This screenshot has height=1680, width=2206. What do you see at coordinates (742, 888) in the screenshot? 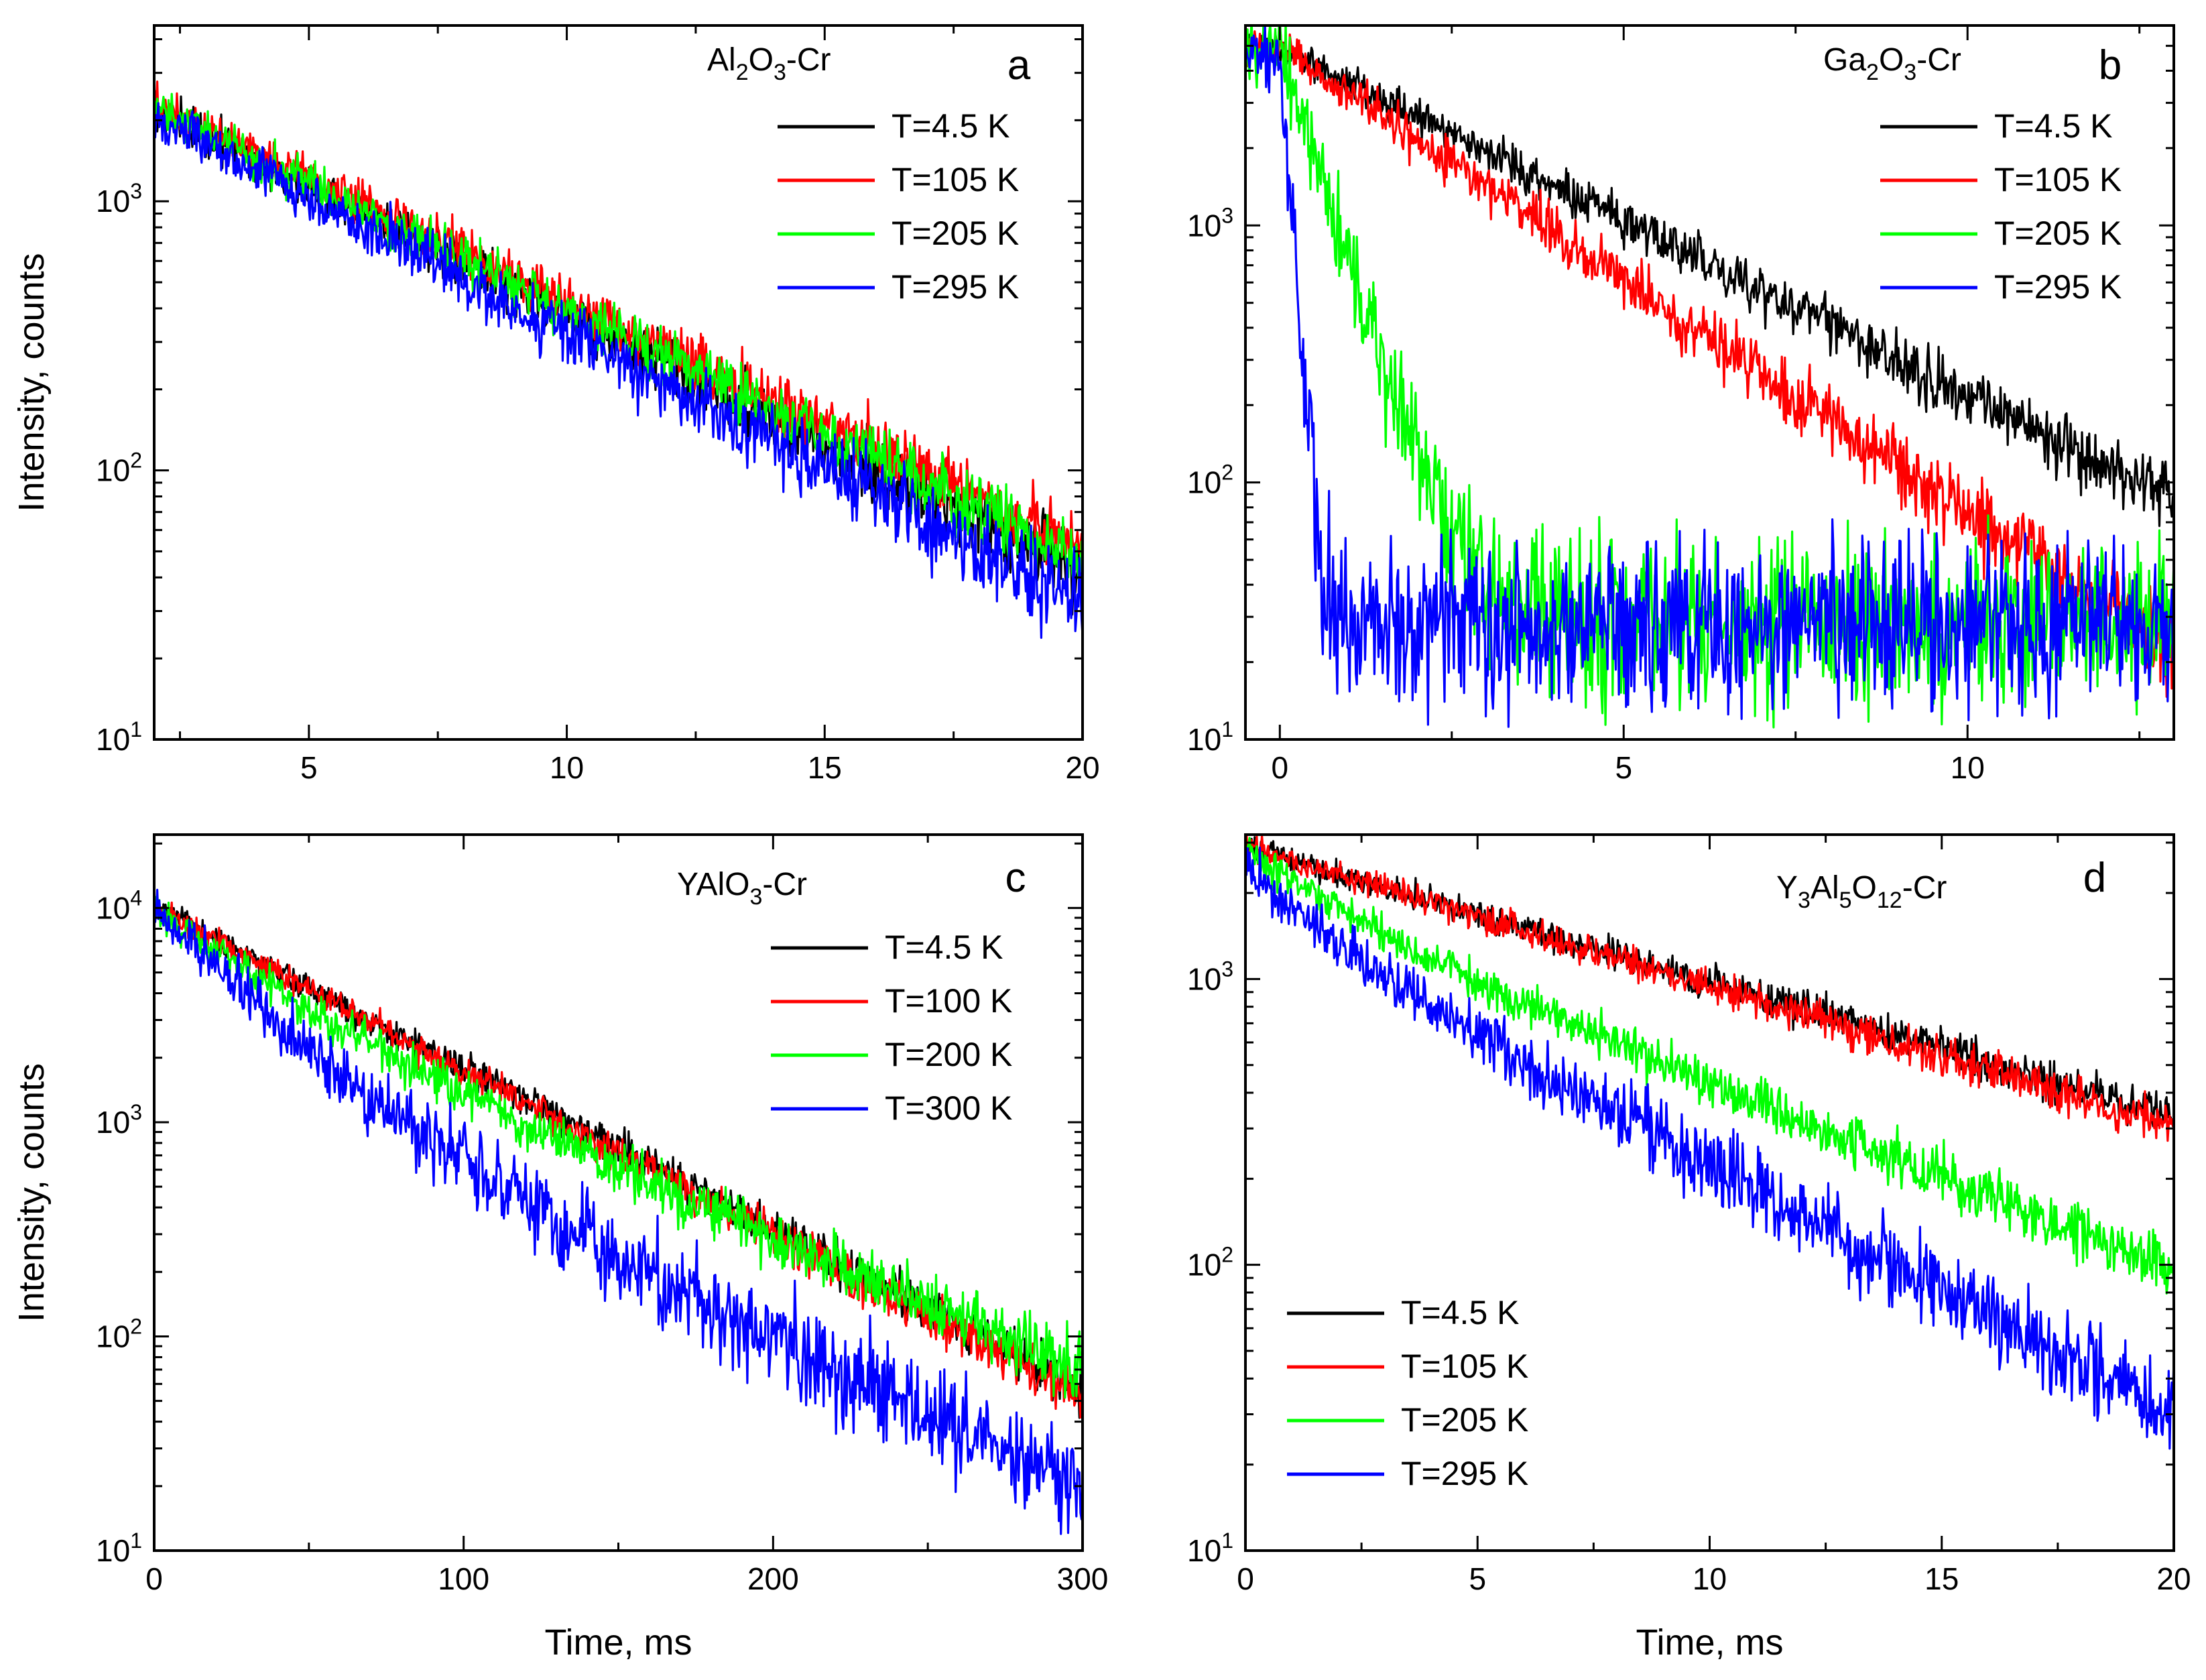
I see `sample-label: YAlO3-Cr` at bounding box center [742, 888].